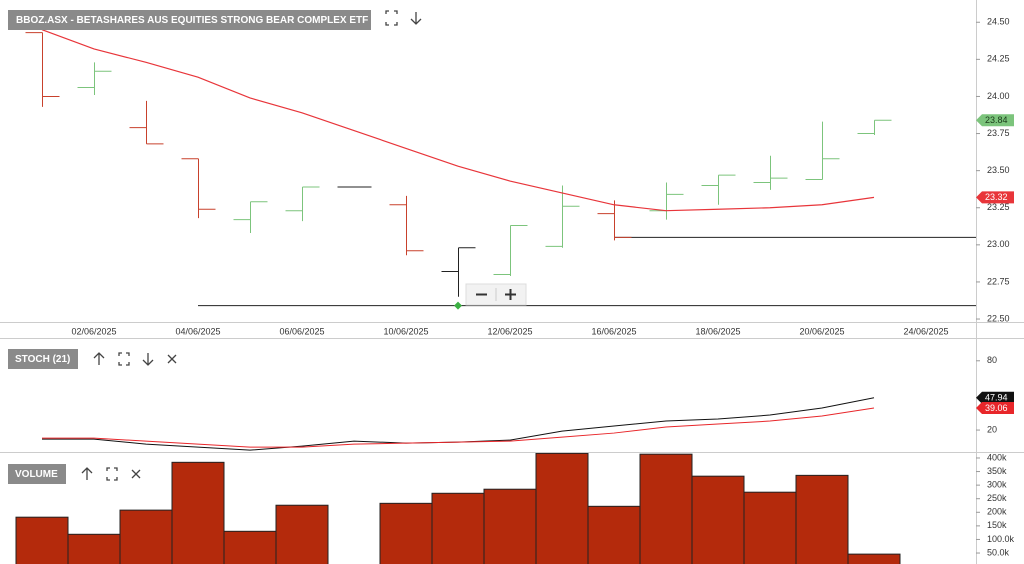  I want to click on y-tick-label: 400k, so click(997, 457).